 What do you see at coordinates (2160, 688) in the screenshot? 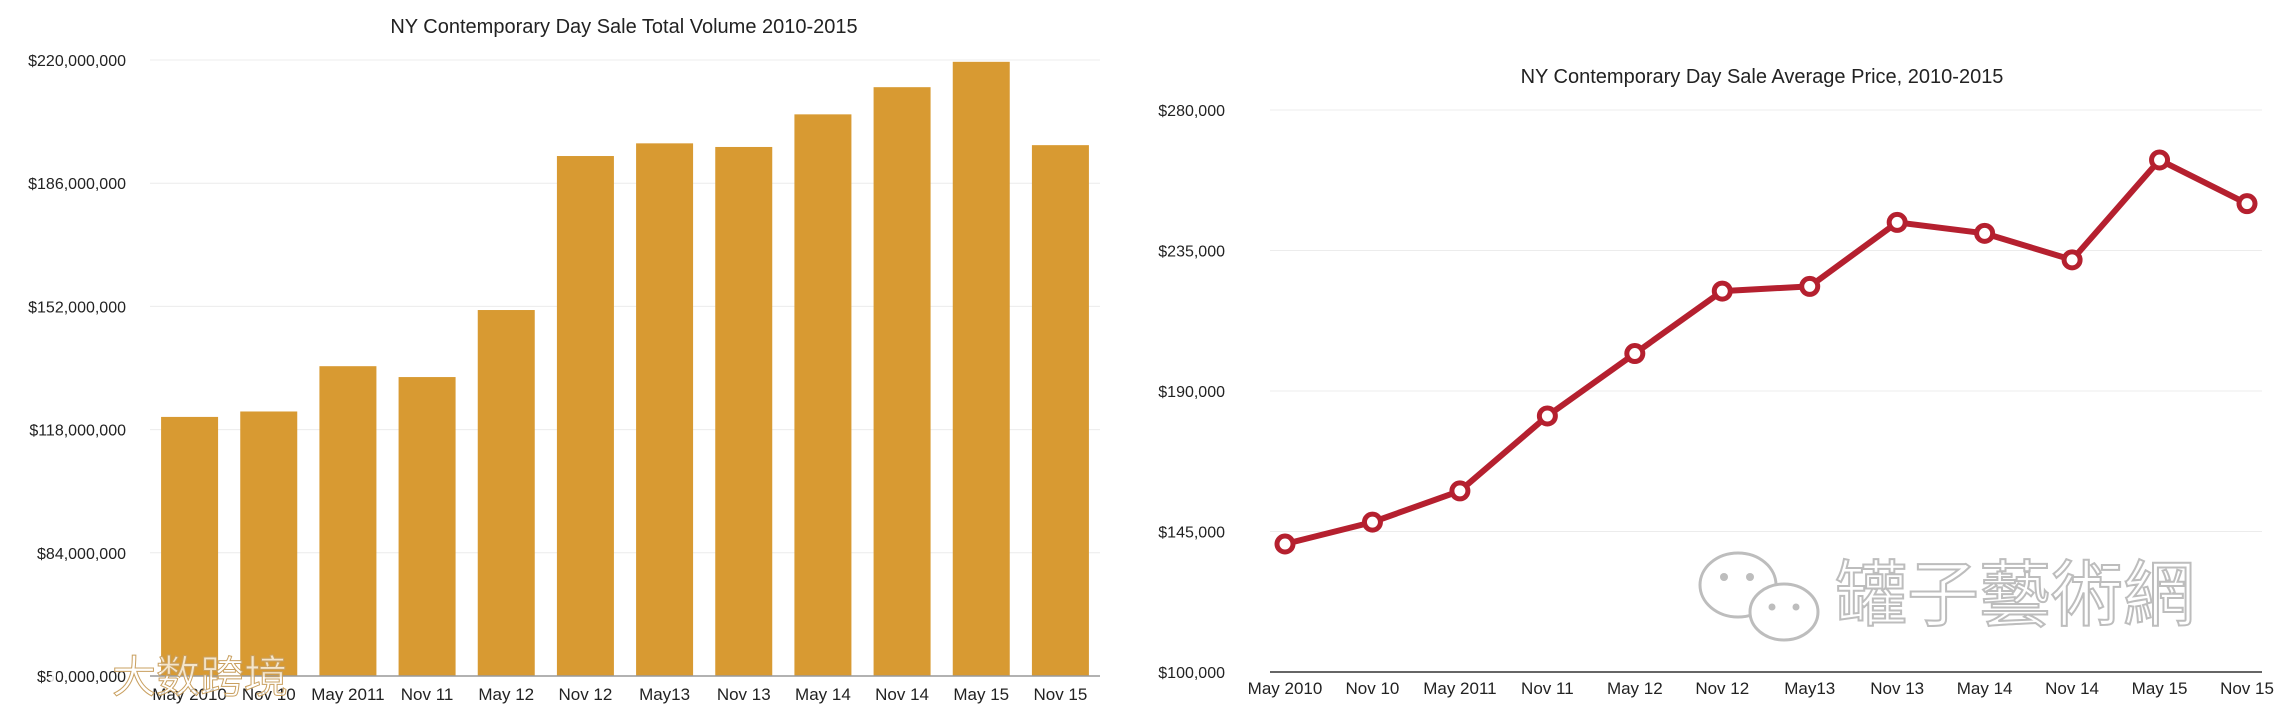
I see `avg-price-x-tick-label: May 15` at bounding box center [2160, 688].